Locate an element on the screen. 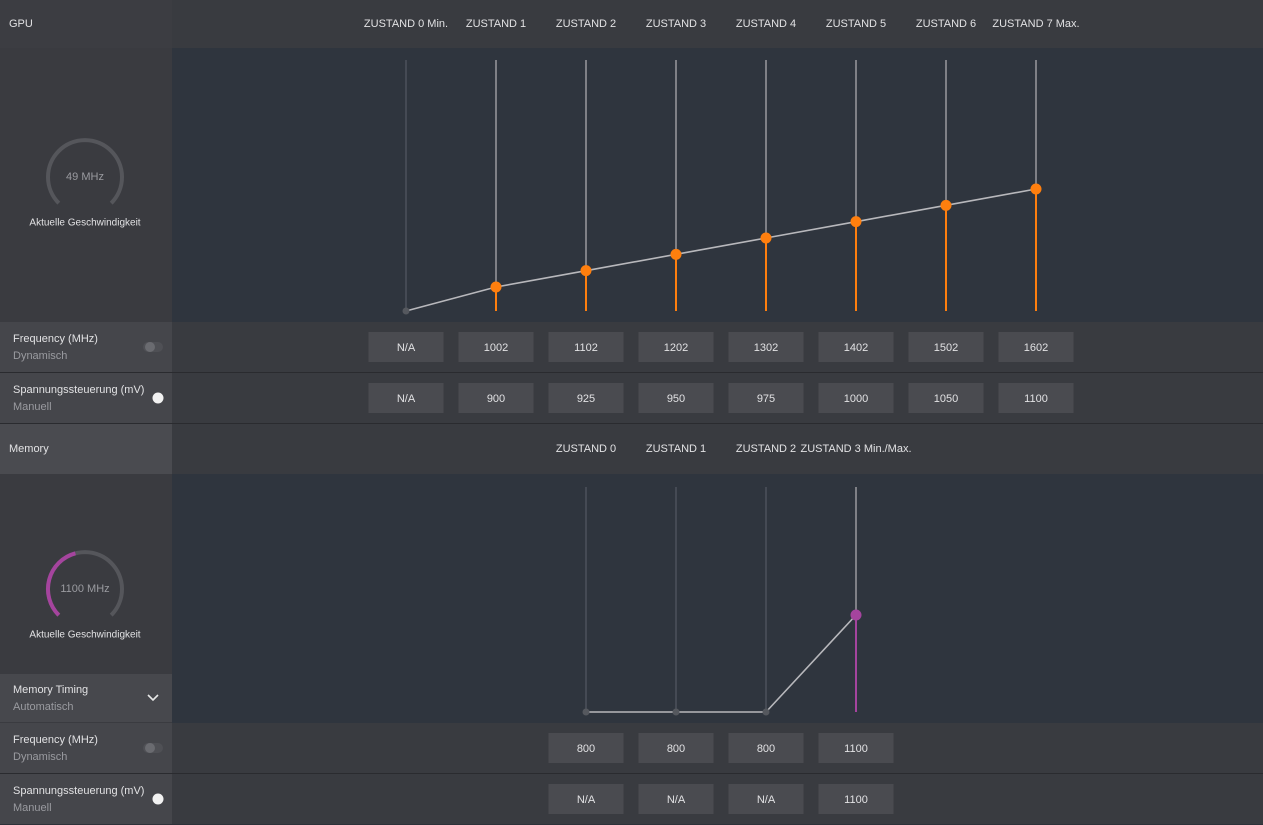  value-text: 1102 is located at coordinates (586, 348).